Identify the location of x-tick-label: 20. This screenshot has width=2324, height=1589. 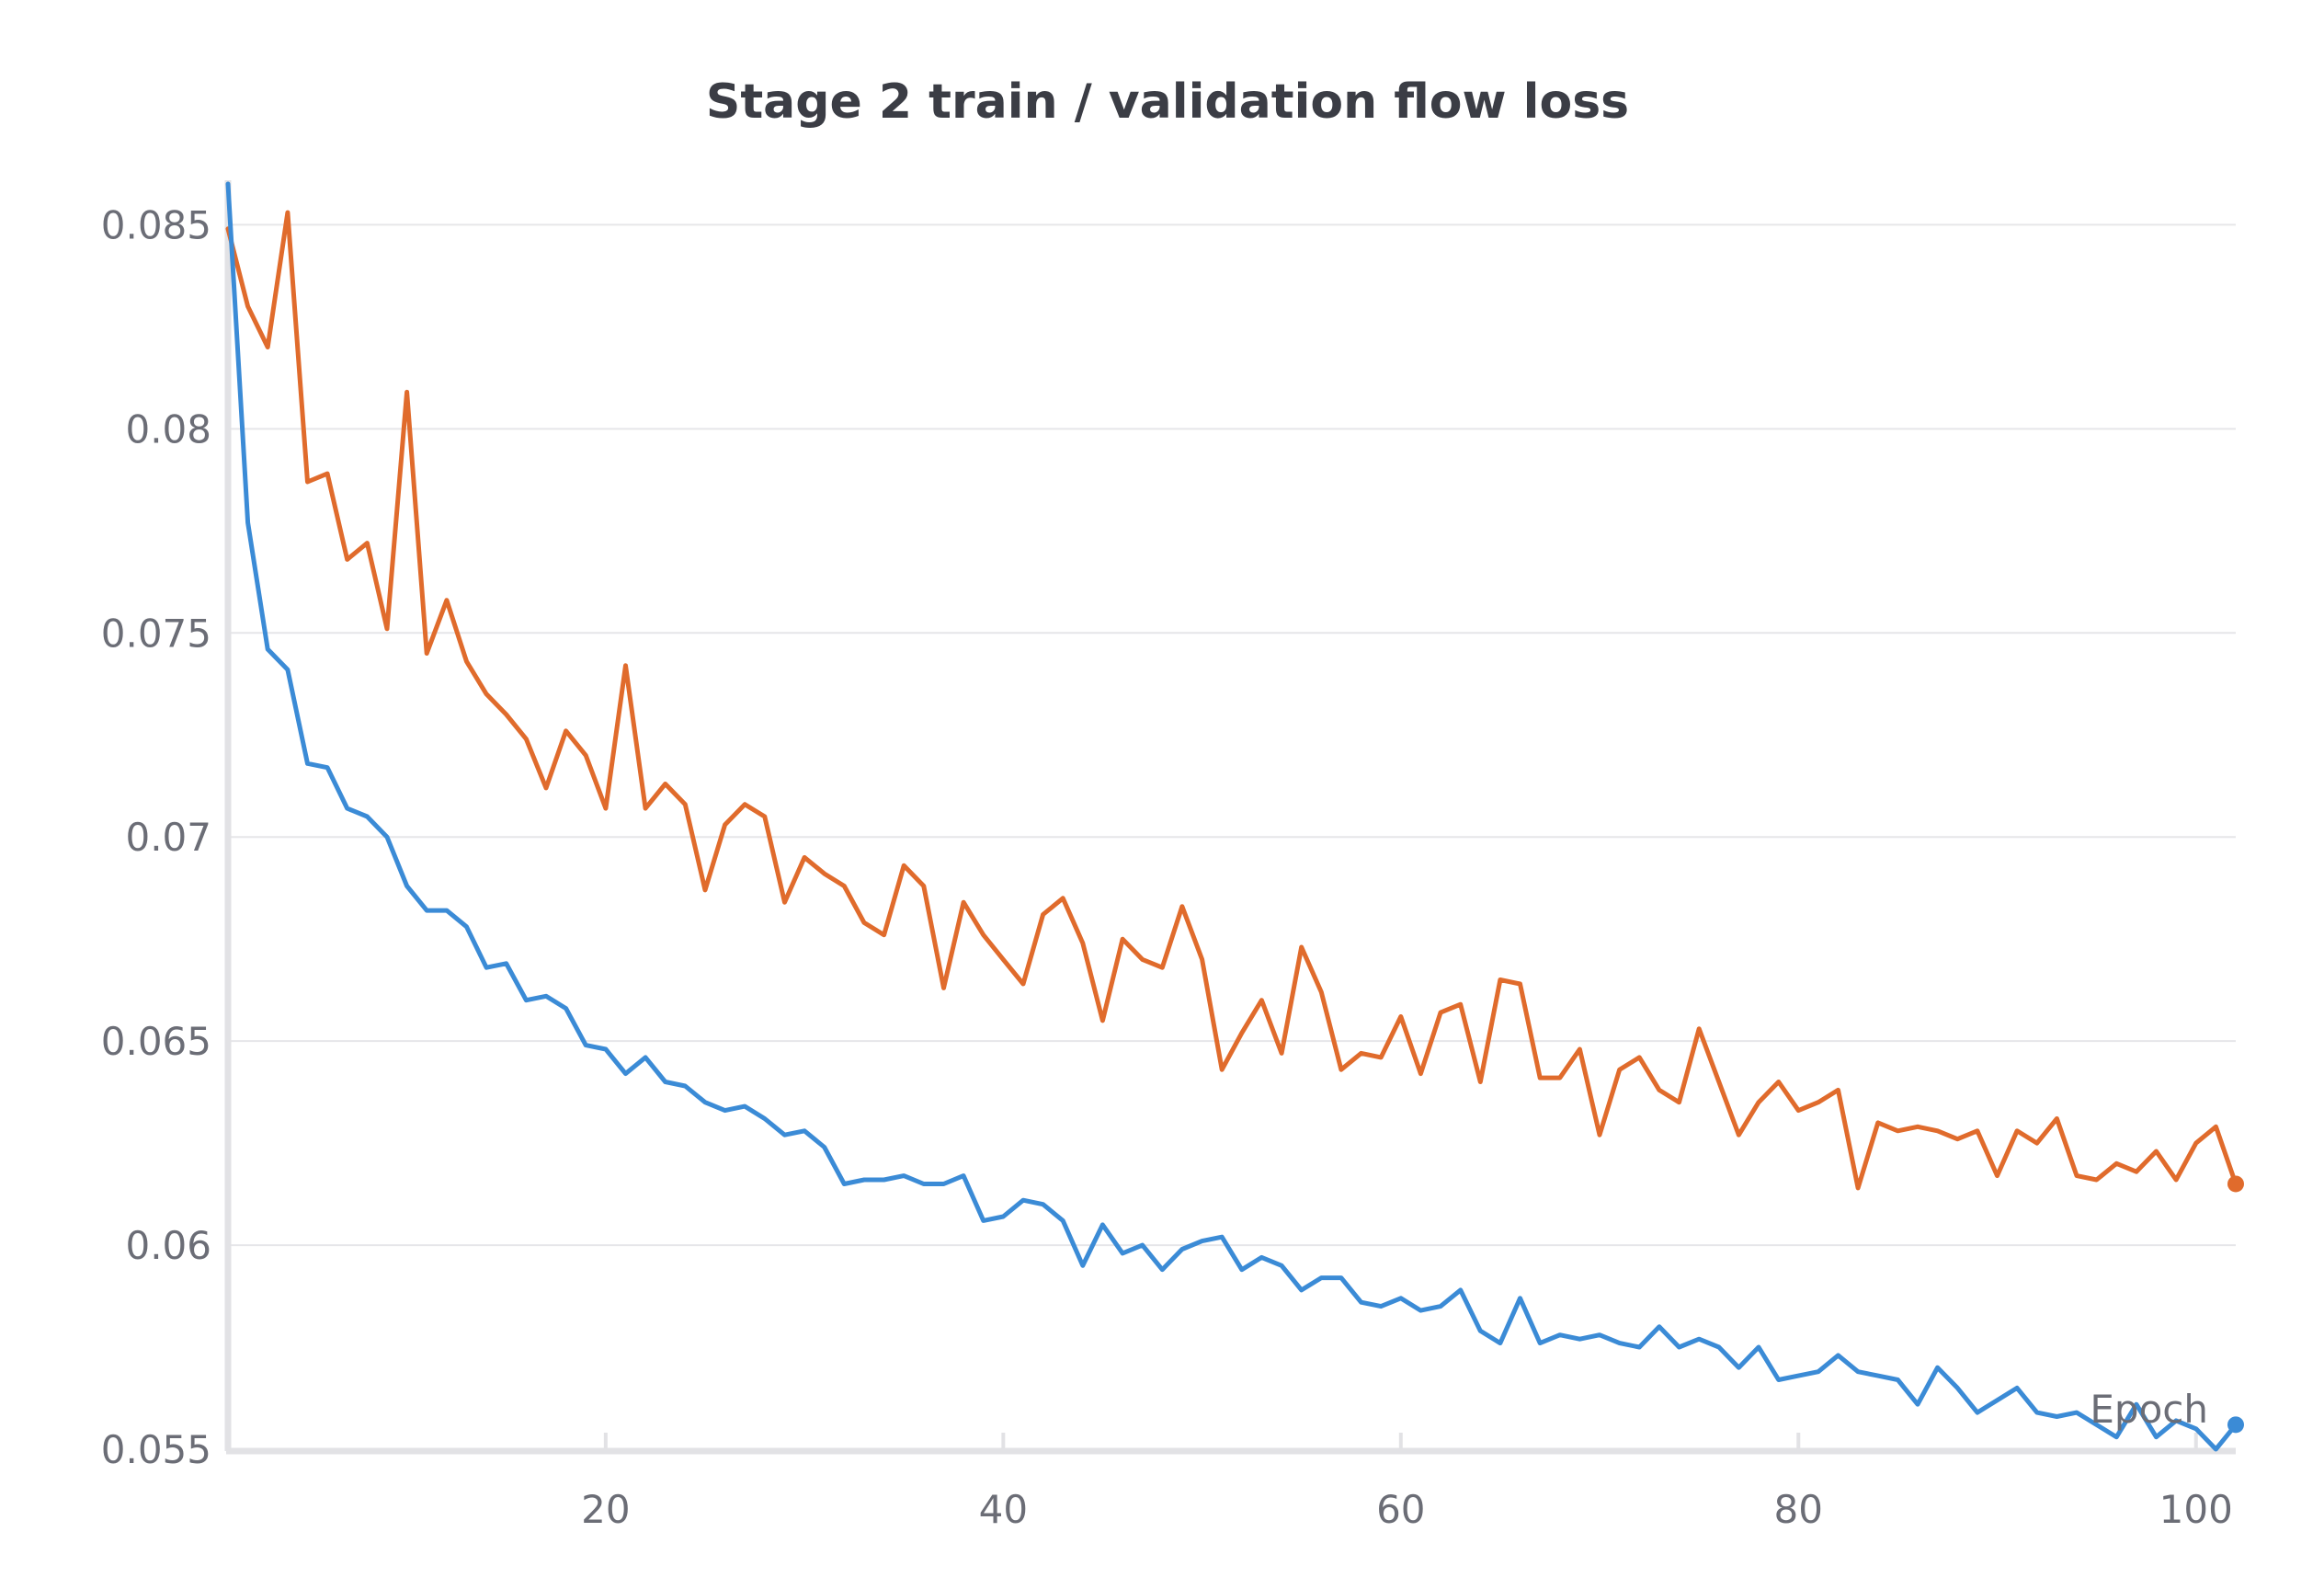
(606, 1510).